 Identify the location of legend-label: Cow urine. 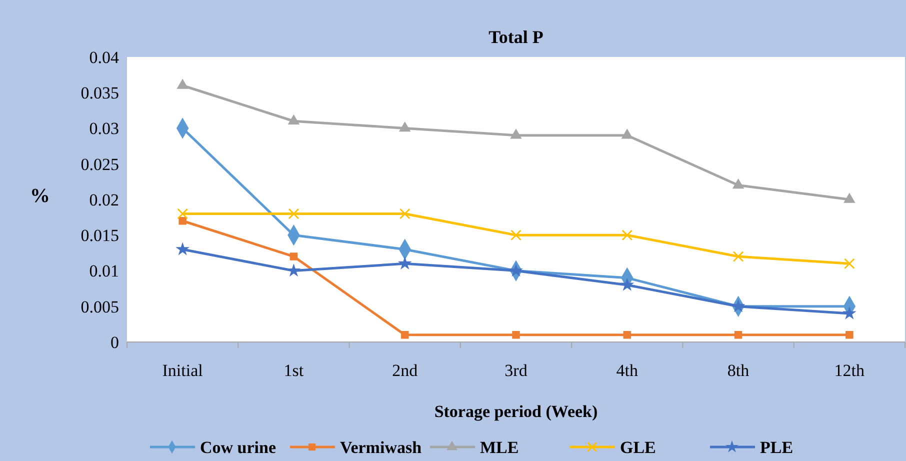
(238, 447).